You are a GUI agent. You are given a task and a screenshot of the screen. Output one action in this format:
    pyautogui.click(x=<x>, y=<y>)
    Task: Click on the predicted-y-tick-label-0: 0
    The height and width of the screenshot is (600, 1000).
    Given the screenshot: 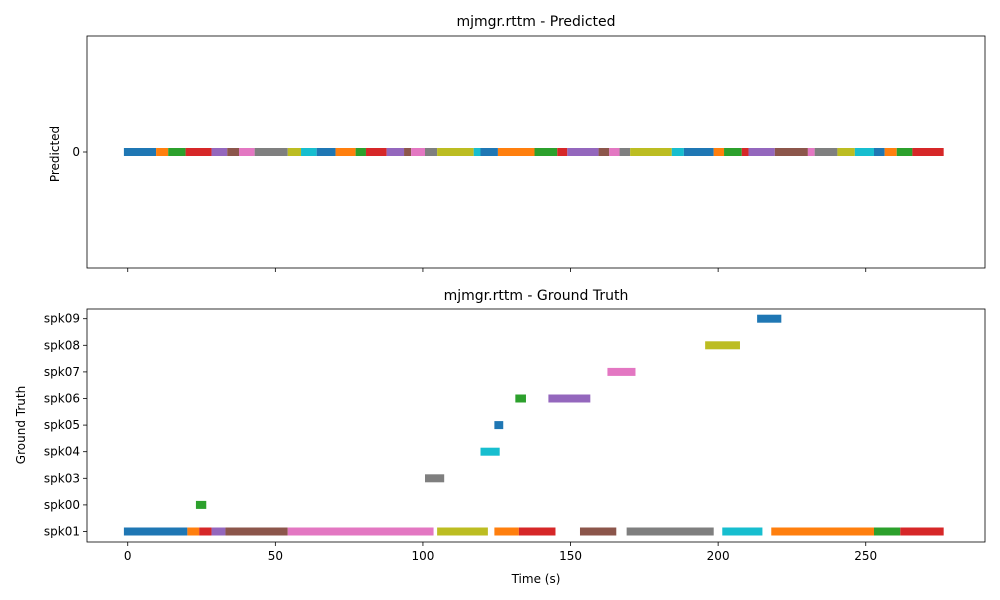 What is the action you would take?
    pyautogui.click(x=76, y=152)
    